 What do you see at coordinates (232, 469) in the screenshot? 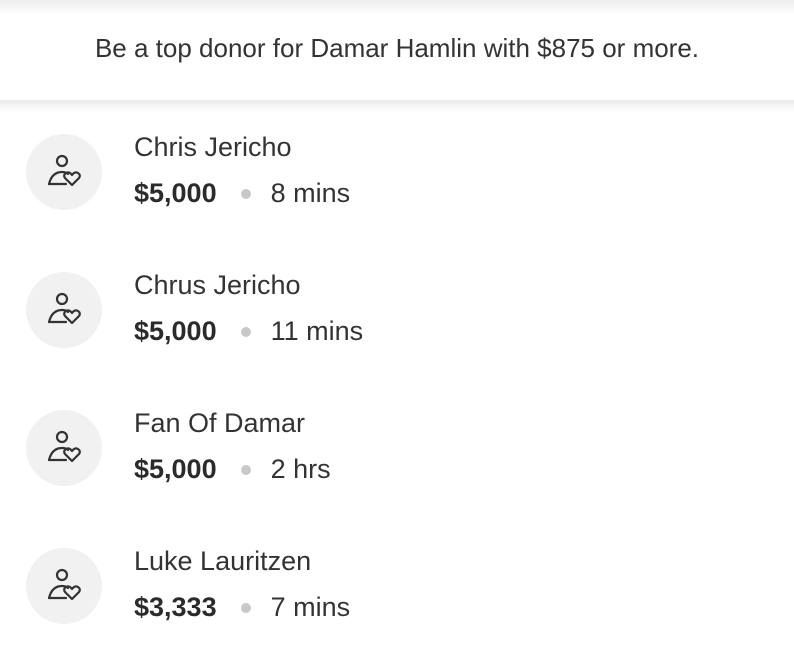
I see `donation-meta: $5,000 2 hrs` at bounding box center [232, 469].